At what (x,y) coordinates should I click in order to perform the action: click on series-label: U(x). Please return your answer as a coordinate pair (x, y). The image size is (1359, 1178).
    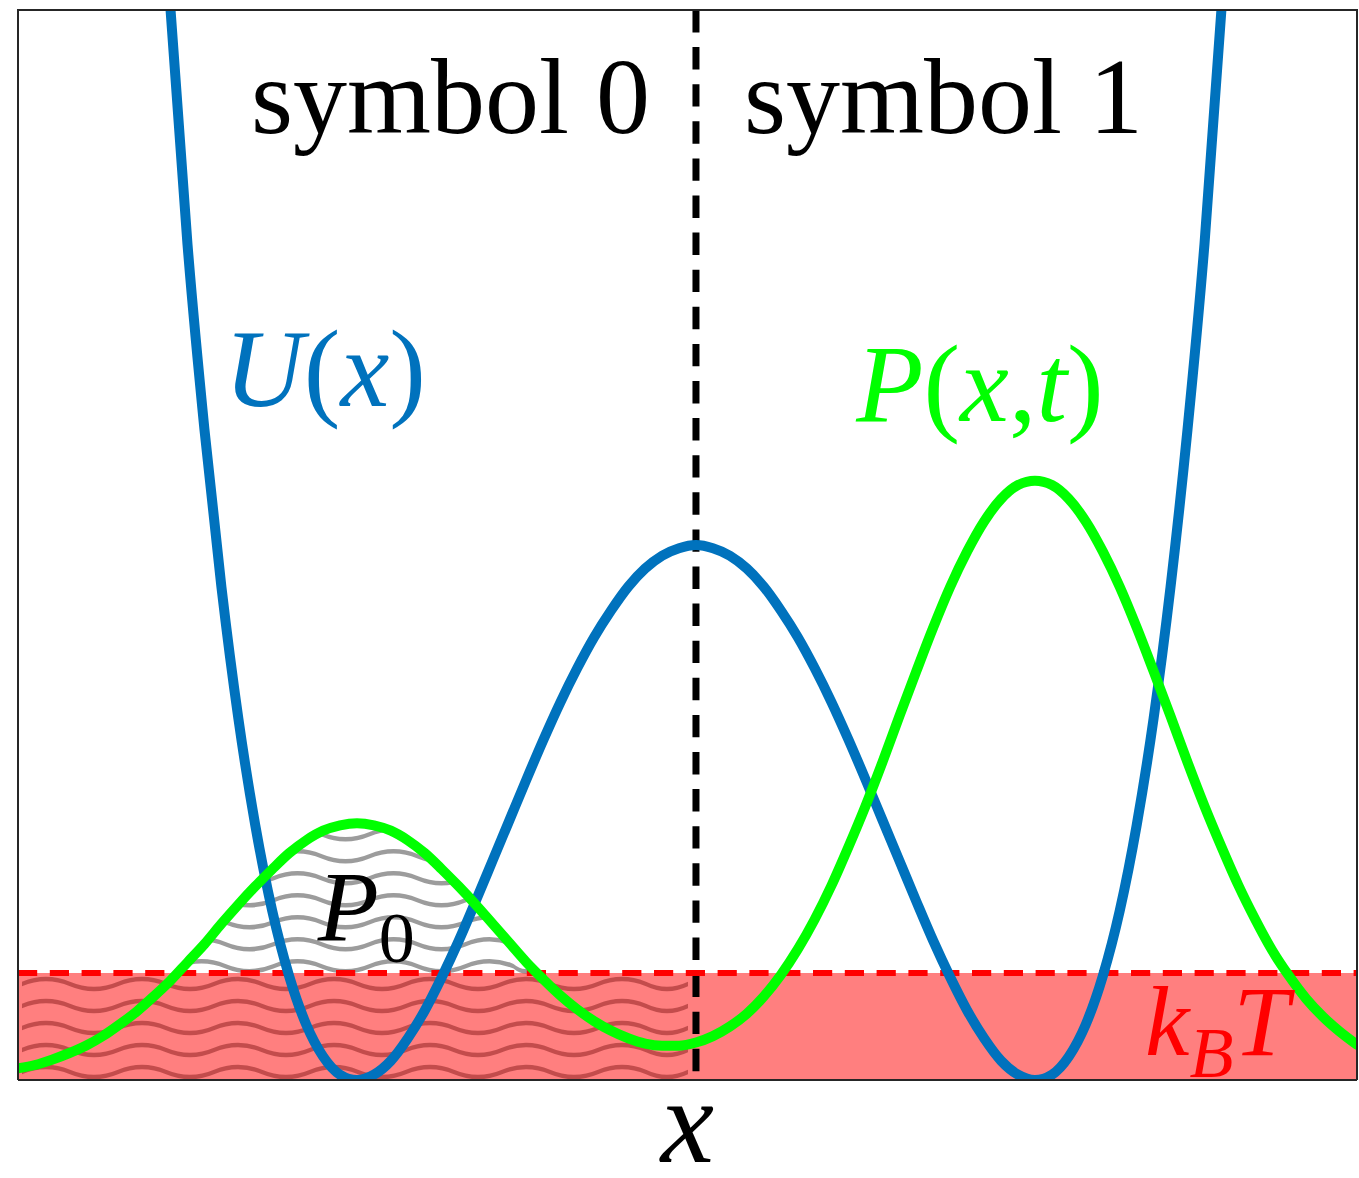
    Looking at the image, I should click on (325, 368).